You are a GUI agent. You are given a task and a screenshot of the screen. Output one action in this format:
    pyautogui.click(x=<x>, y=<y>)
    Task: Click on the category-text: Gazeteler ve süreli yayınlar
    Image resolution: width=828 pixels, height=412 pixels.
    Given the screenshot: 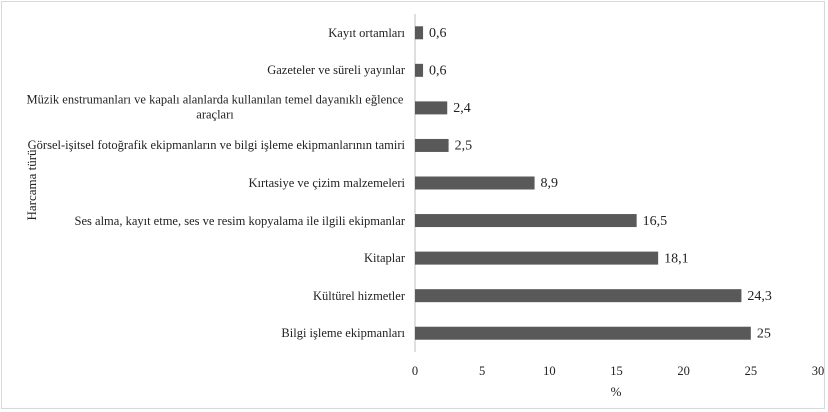 What is the action you would take?
    pyautogui.click(x=336, y=70)
    